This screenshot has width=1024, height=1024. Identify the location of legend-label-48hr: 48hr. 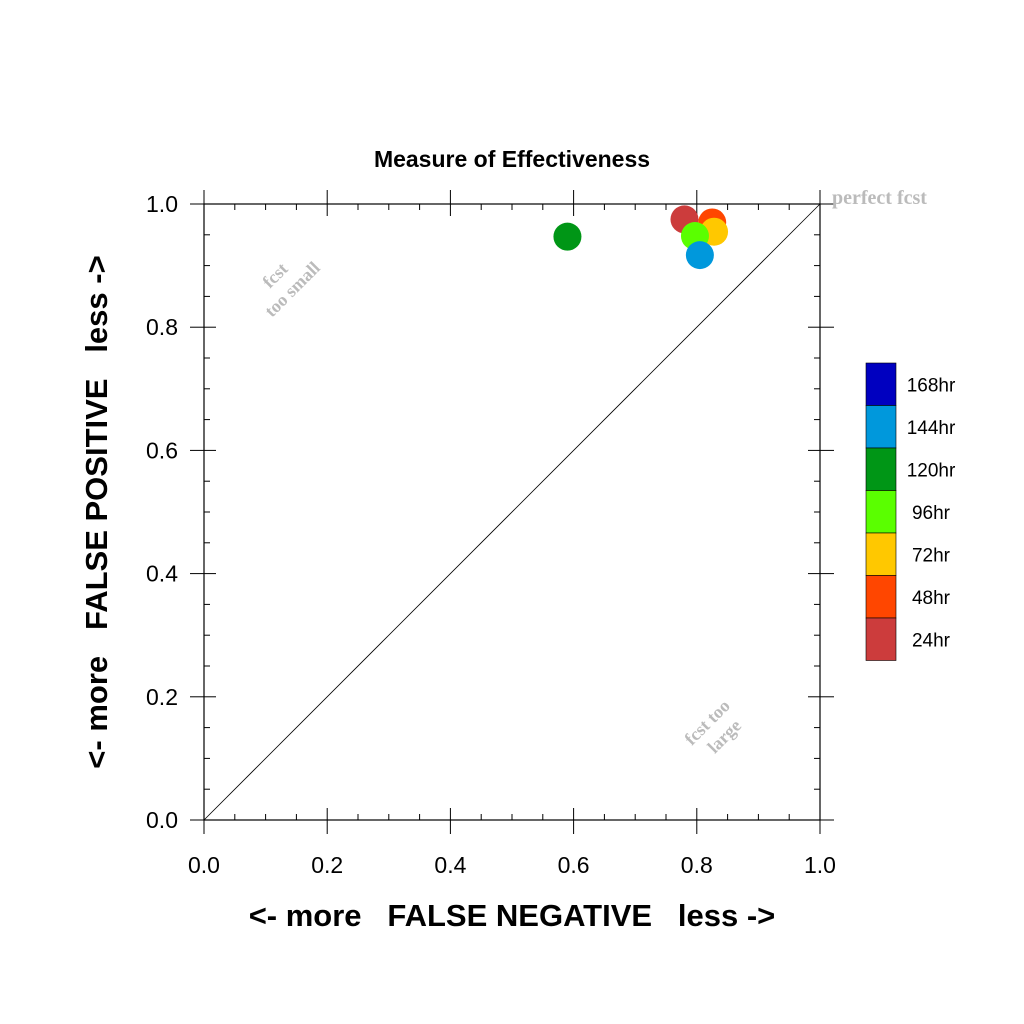
(931, 598).